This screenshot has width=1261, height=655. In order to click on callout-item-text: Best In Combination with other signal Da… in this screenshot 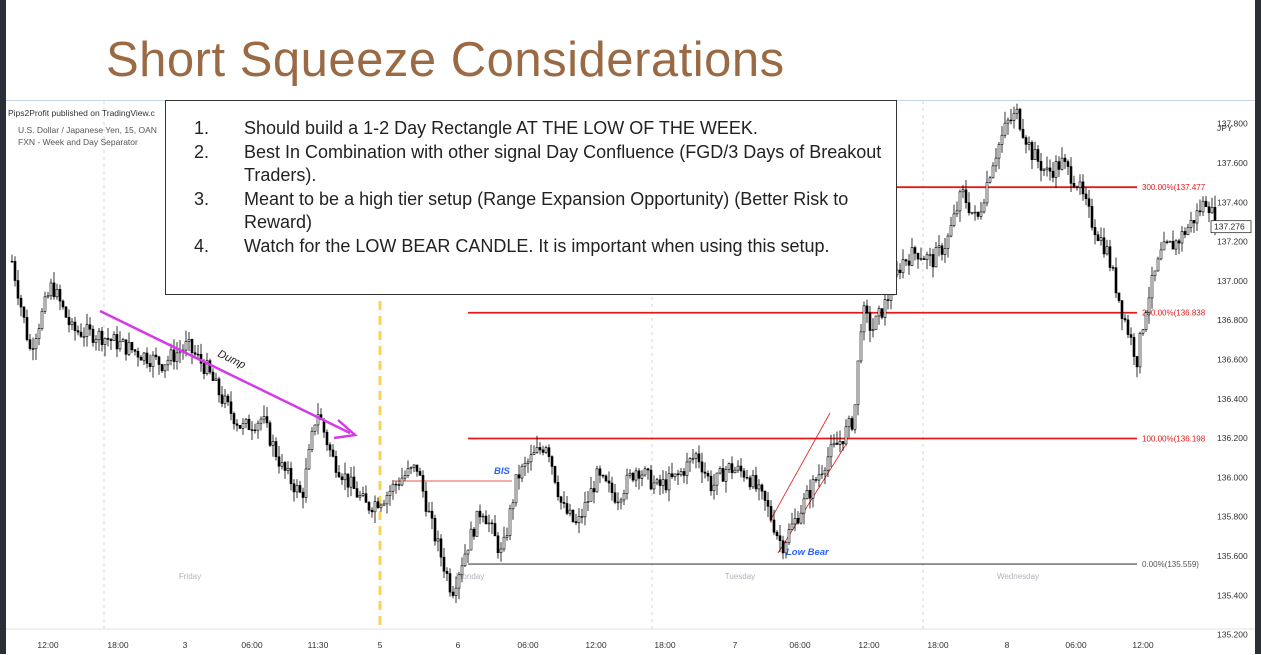, I will do `click(563, 163)`.